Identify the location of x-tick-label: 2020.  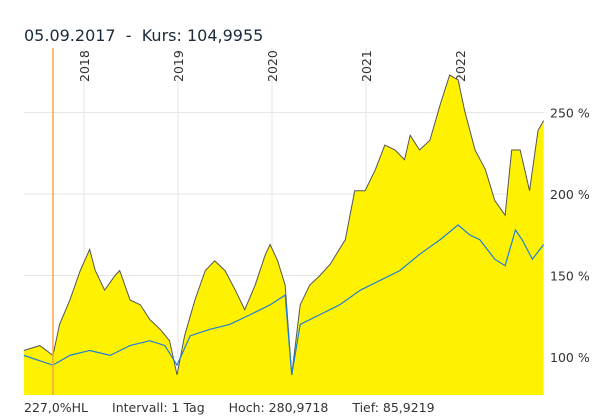
(272, 66).